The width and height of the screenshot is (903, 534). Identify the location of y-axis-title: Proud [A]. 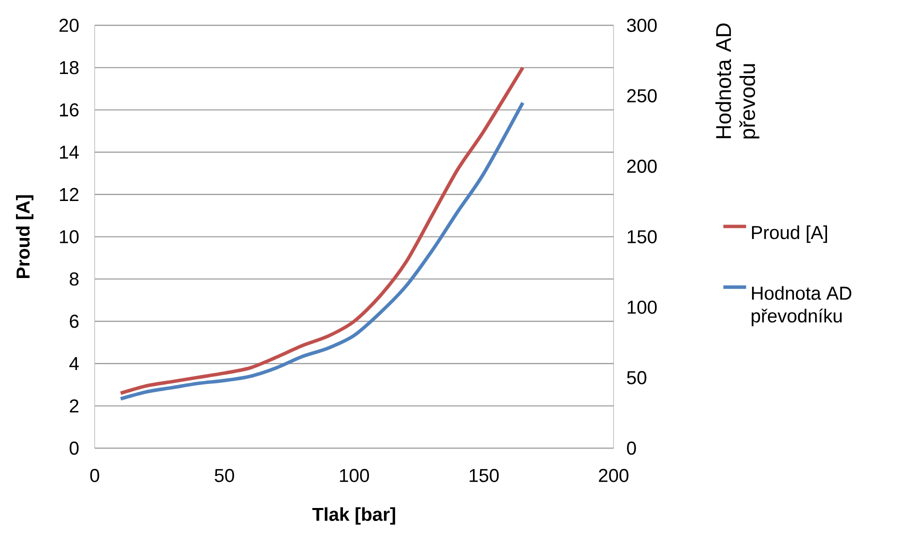
(25, 236).